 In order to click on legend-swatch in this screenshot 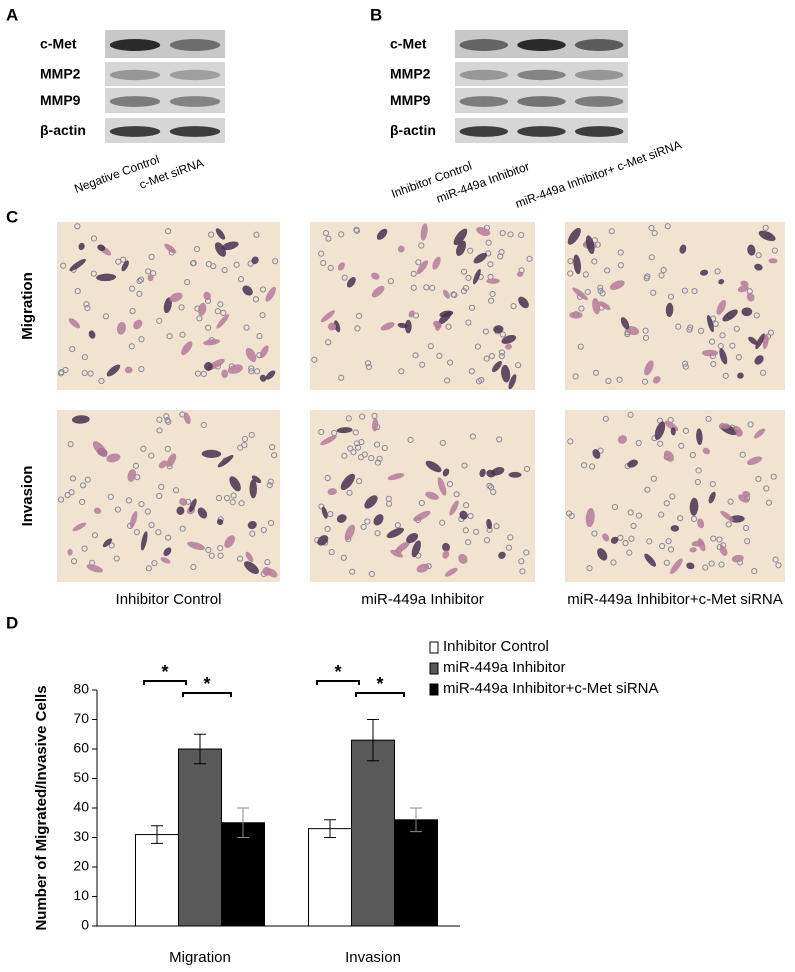, I will do `click(434, 689)`.